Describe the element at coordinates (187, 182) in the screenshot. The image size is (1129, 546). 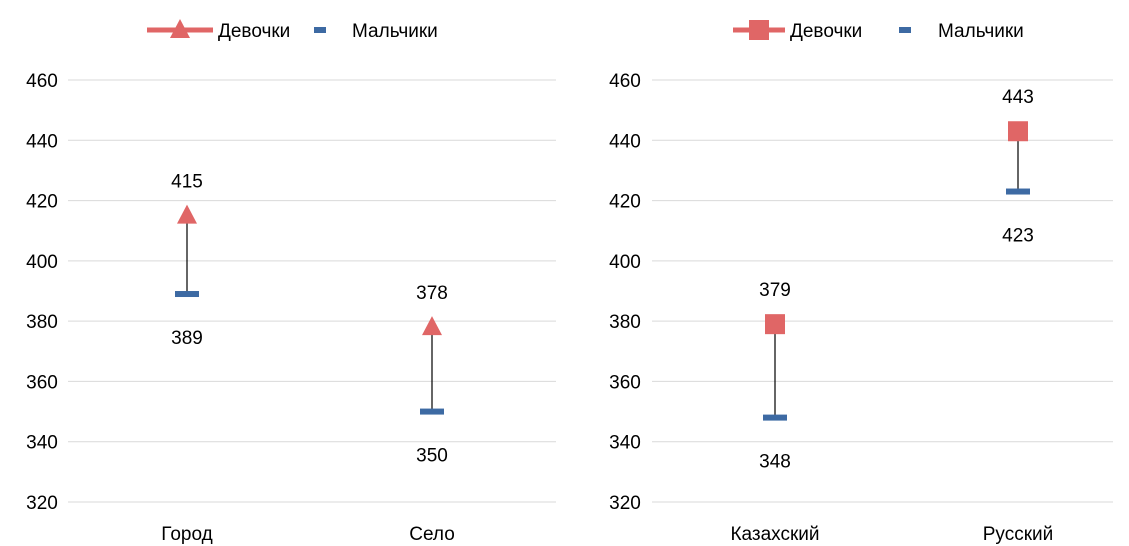
I see `girls-data-label: 415` at that location.